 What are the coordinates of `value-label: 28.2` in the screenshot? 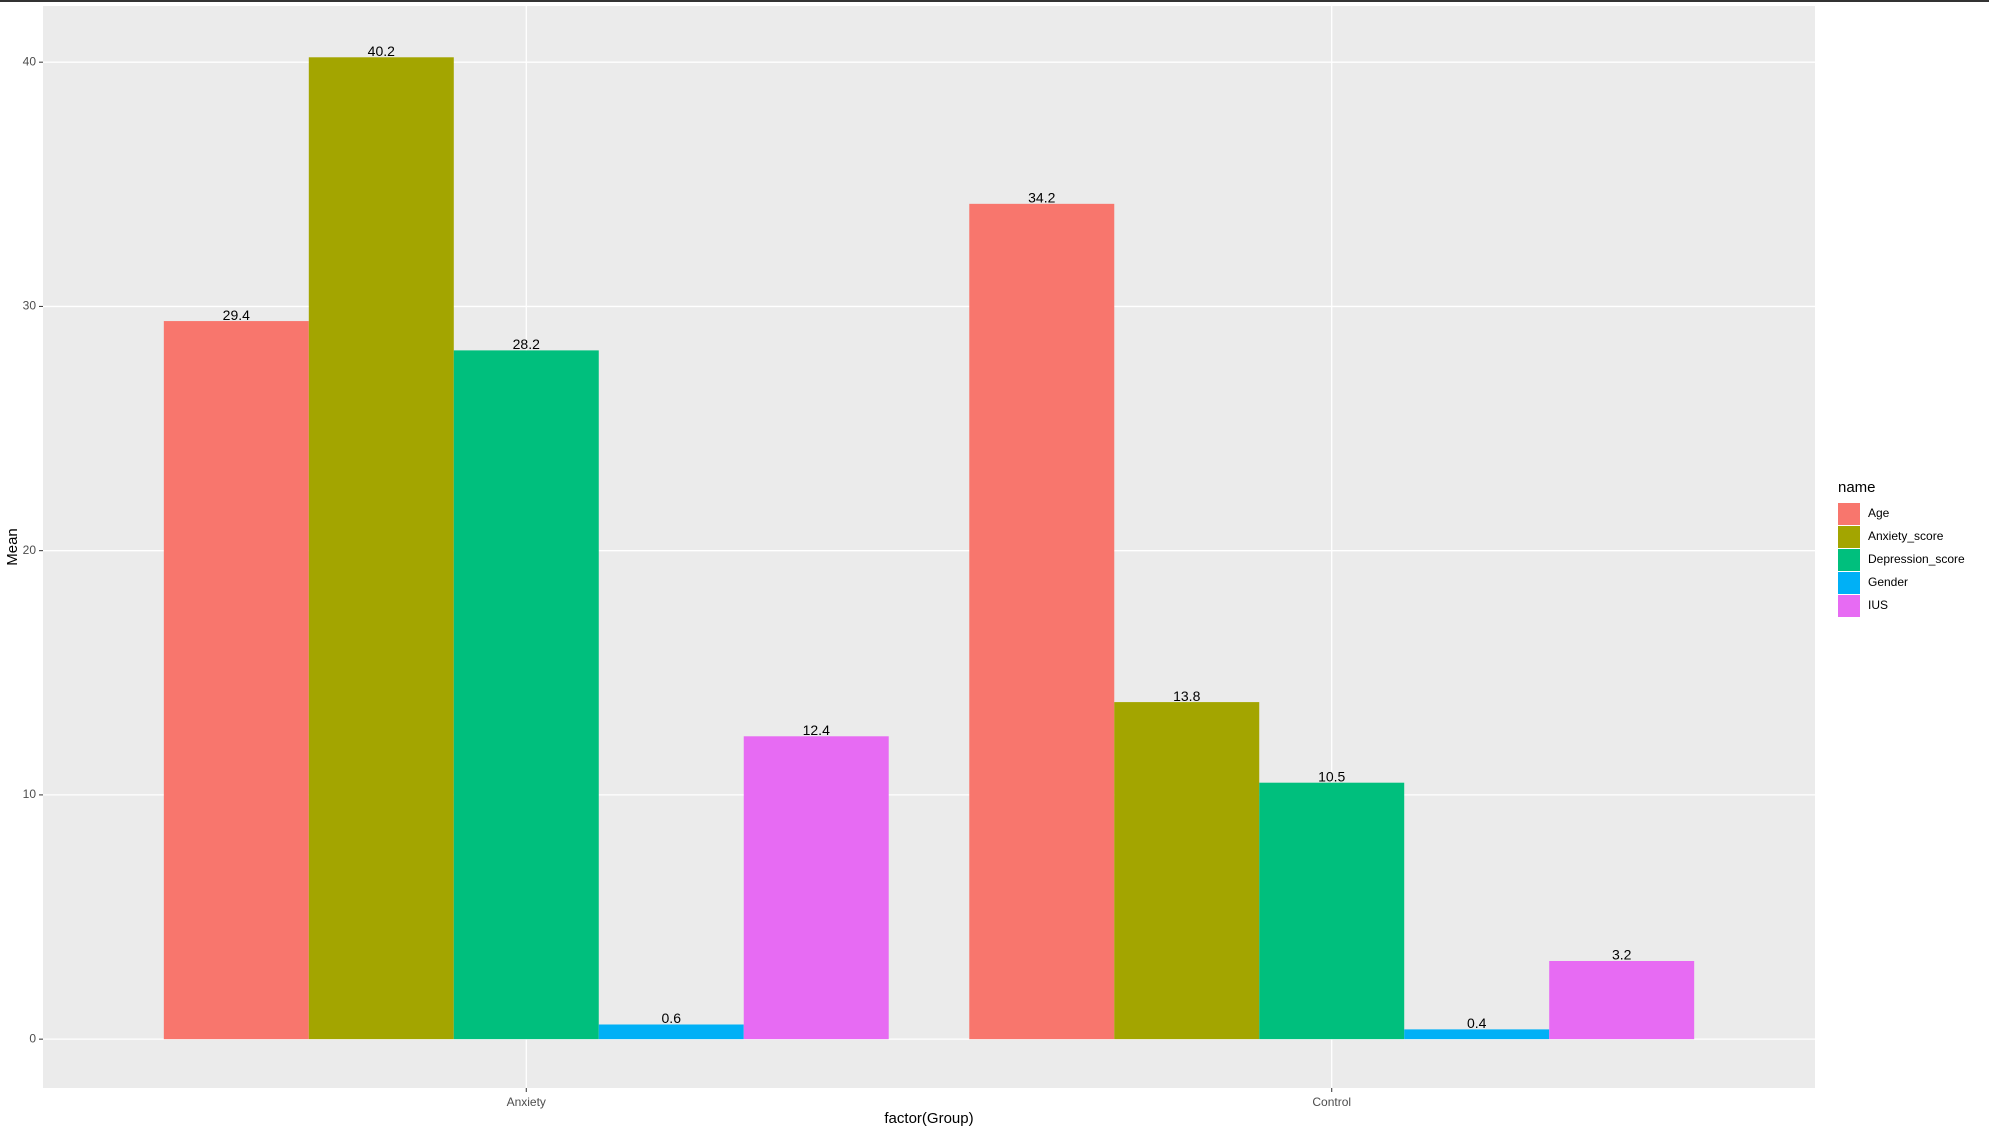 It's located at (526, 344).